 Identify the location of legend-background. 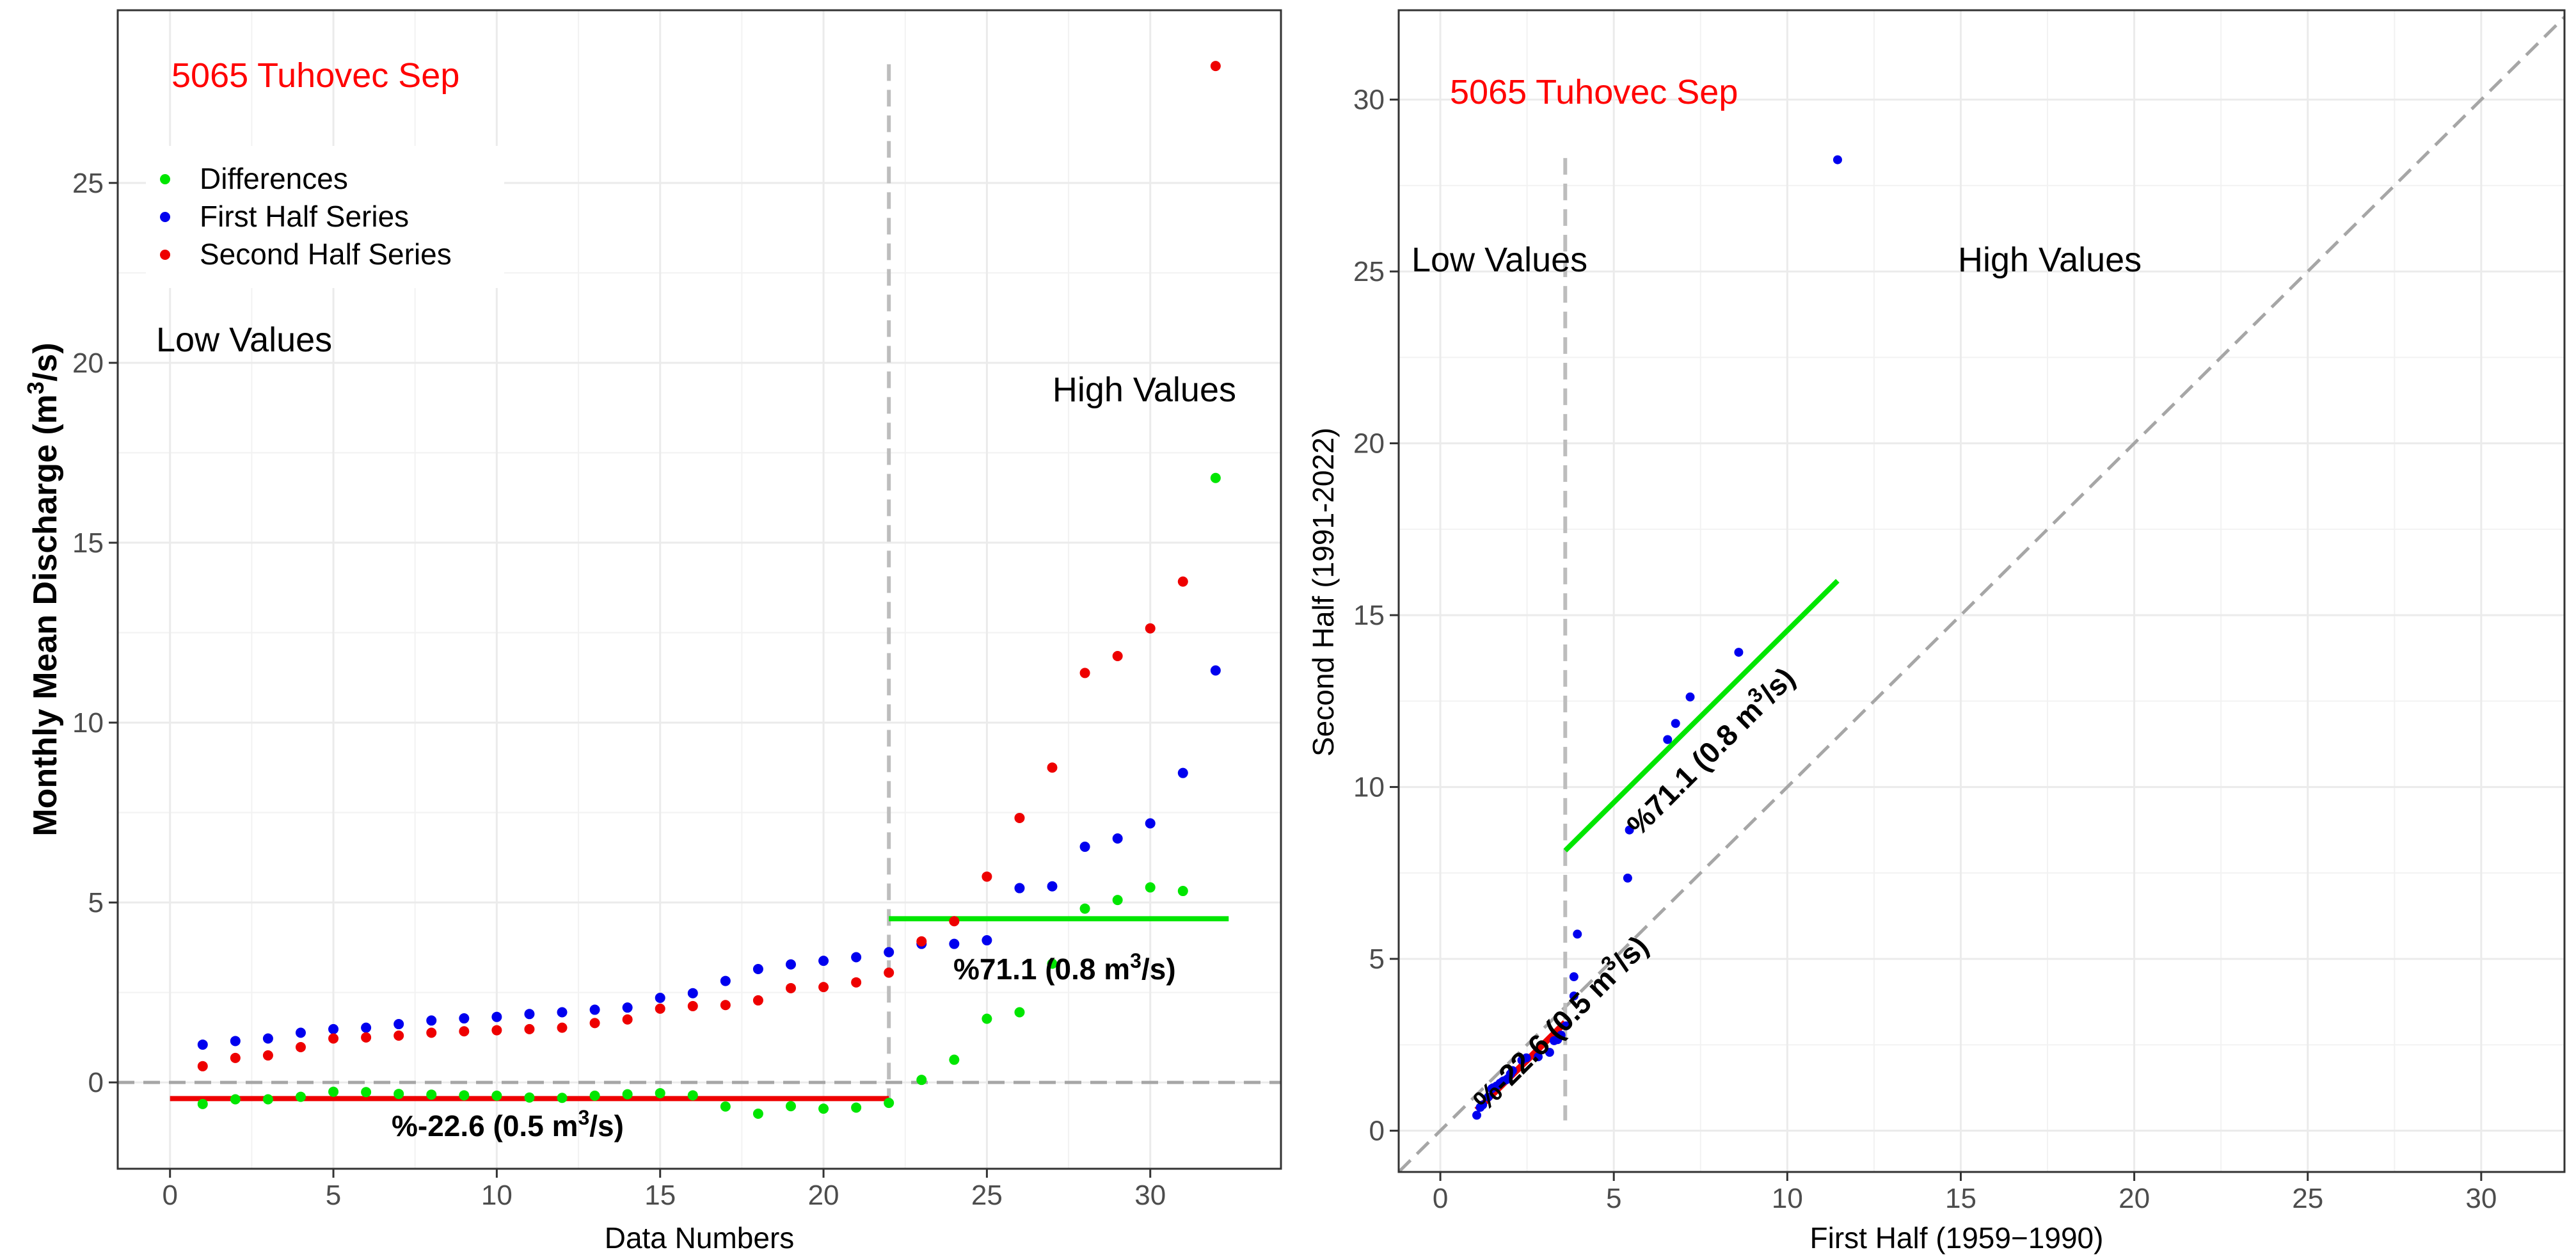
(325, 217).